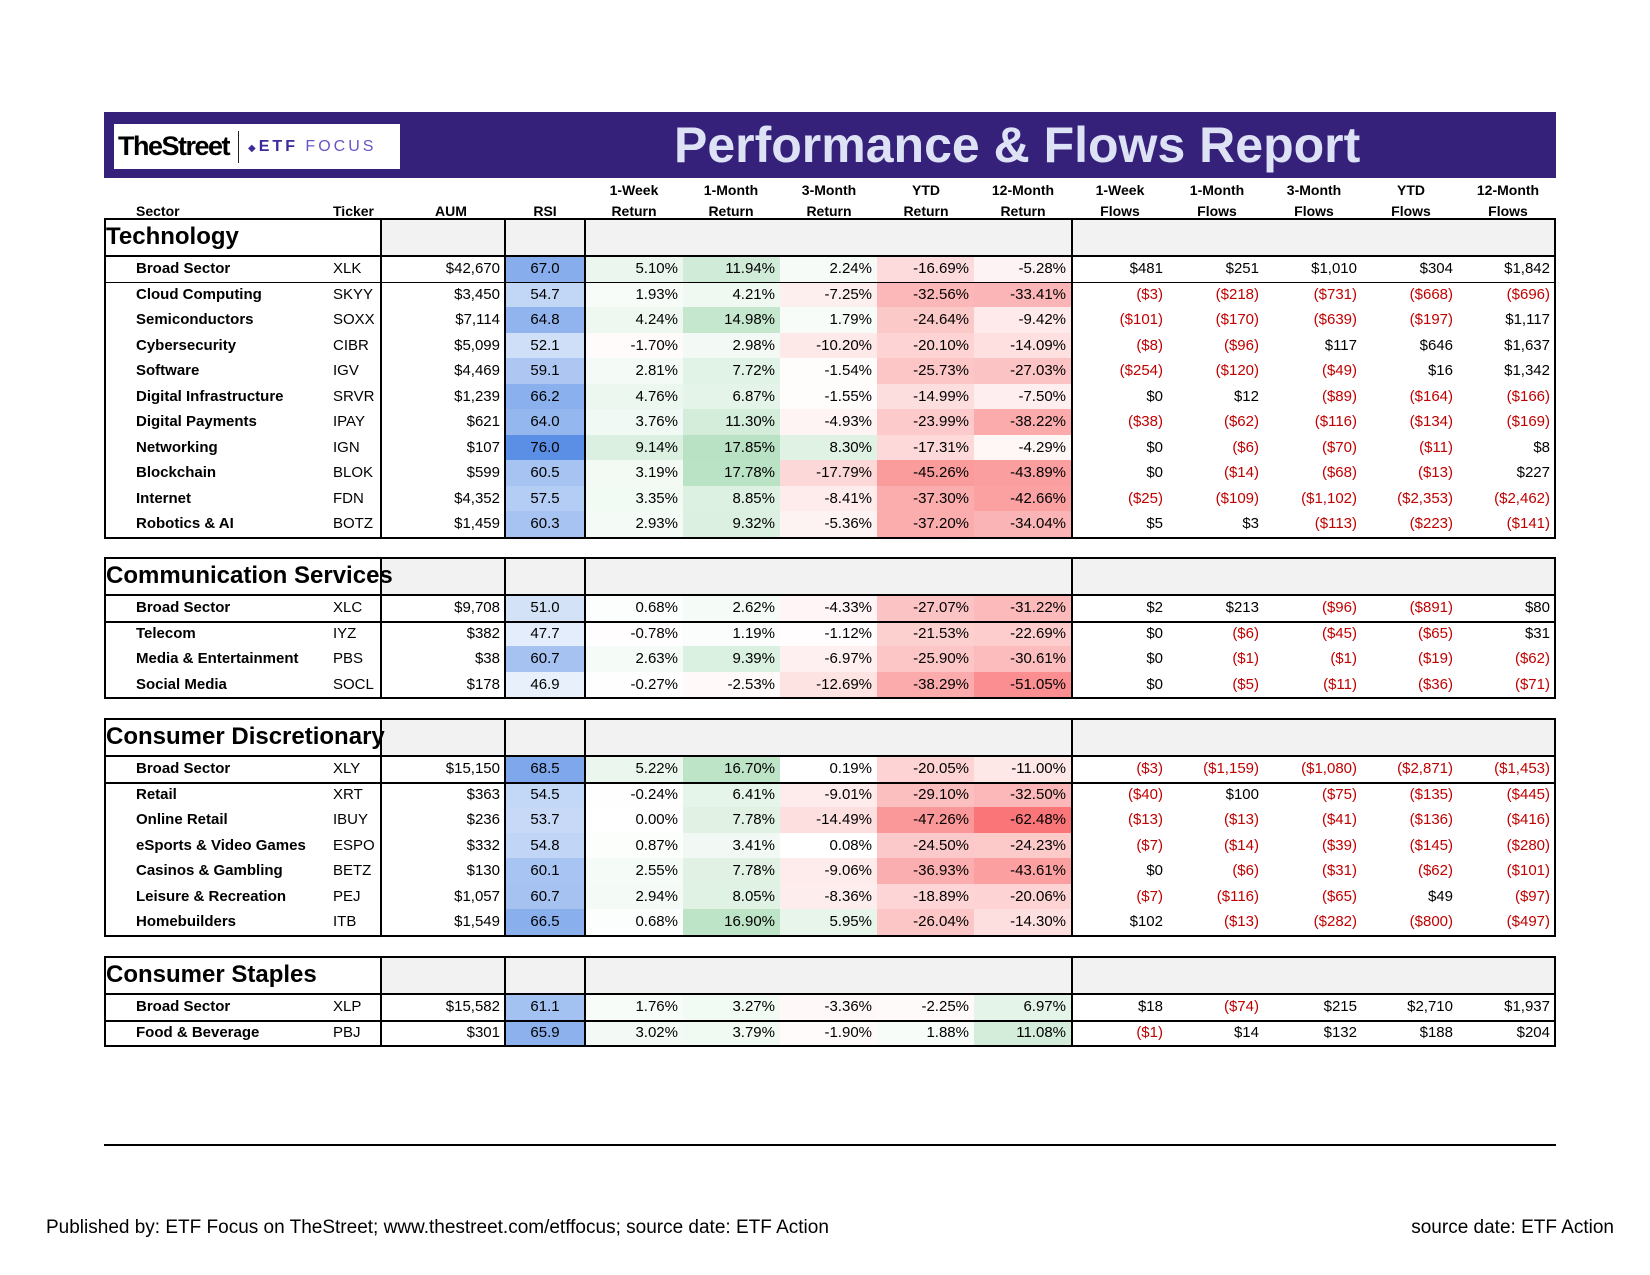 The image size is (1650, 1275). Describe the element at coordinates (351, 819) in the screenshot. I see `ticker: IBUY` at that location.